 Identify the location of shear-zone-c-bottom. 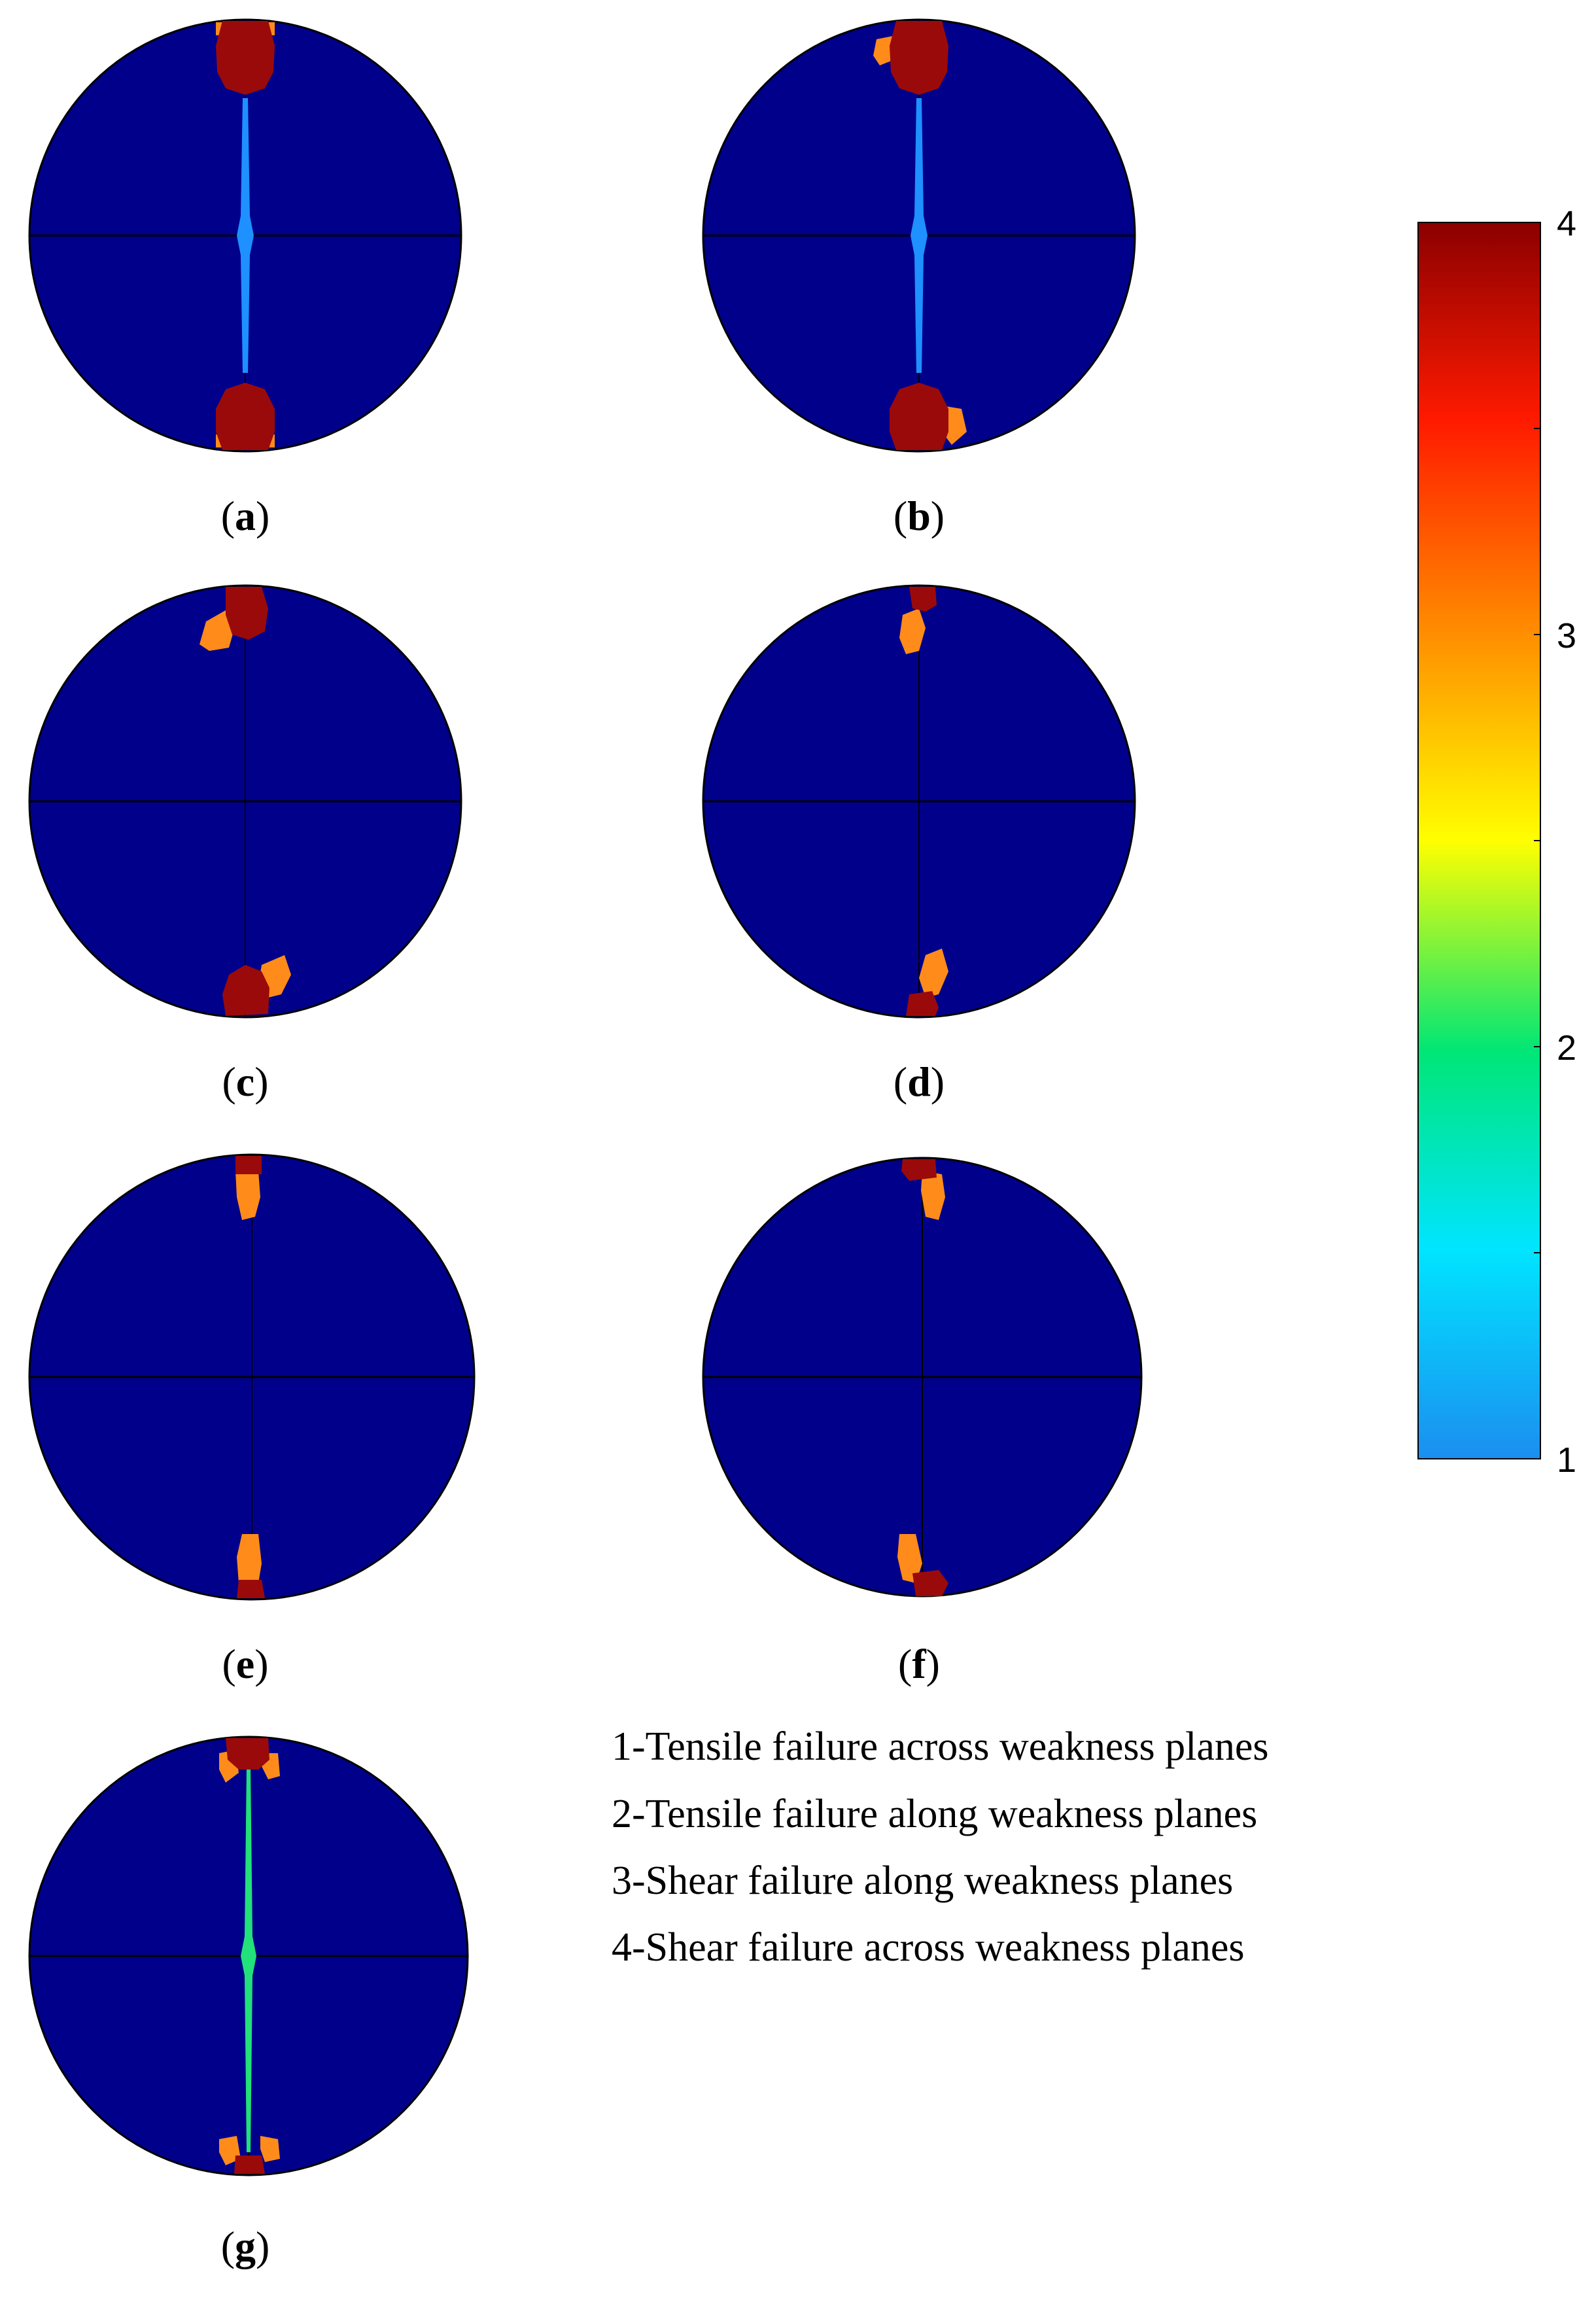
(256, 985).